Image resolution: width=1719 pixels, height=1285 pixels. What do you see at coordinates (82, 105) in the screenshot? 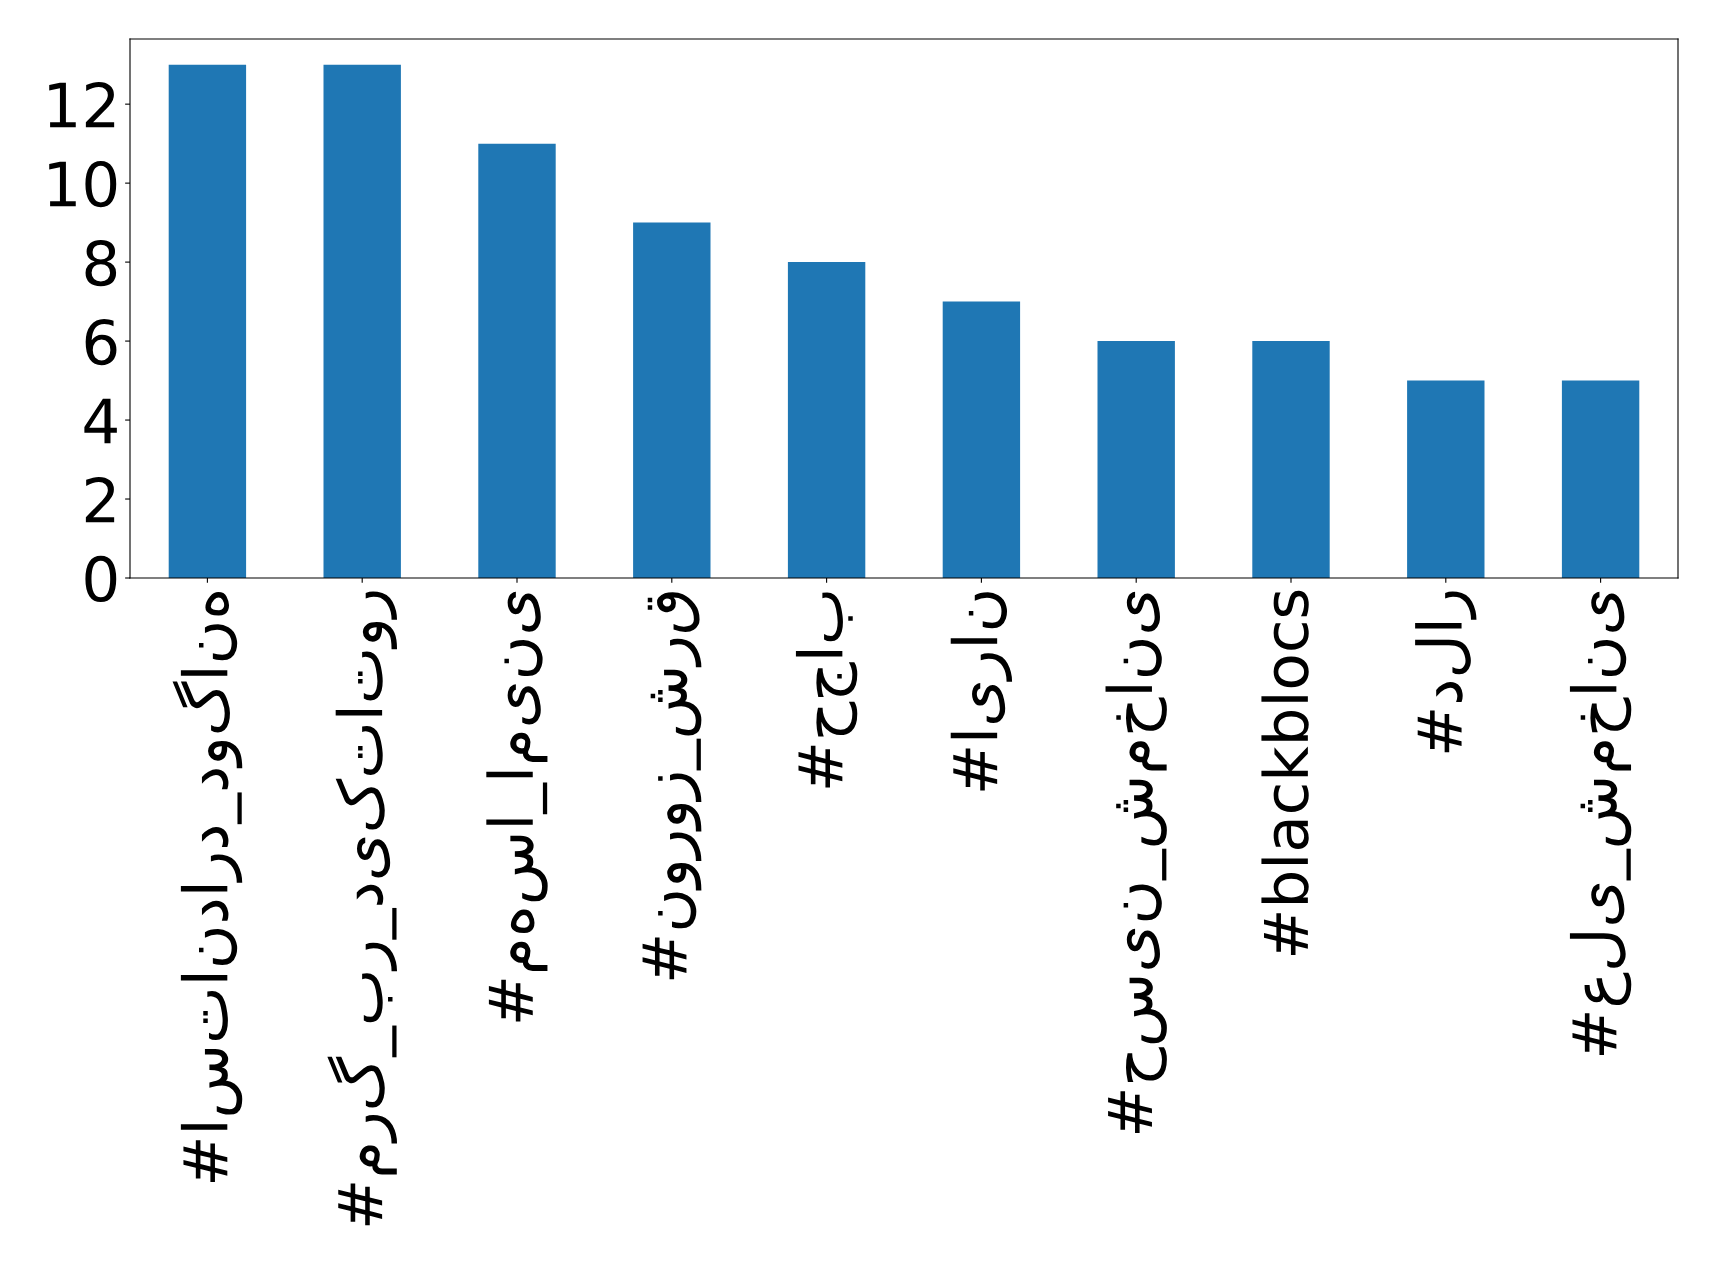
I see `y-tick-label: 12` at bounding box center [82, 105].